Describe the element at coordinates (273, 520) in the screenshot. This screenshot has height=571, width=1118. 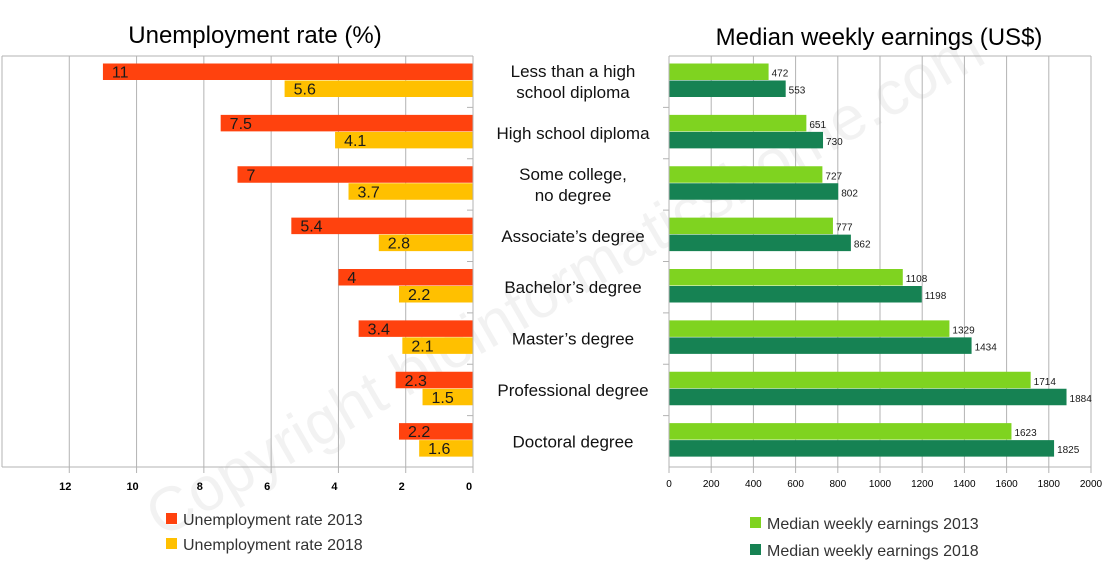
I see `legend-label-unemployment-2013: Unemployment rate 2013` at that location.